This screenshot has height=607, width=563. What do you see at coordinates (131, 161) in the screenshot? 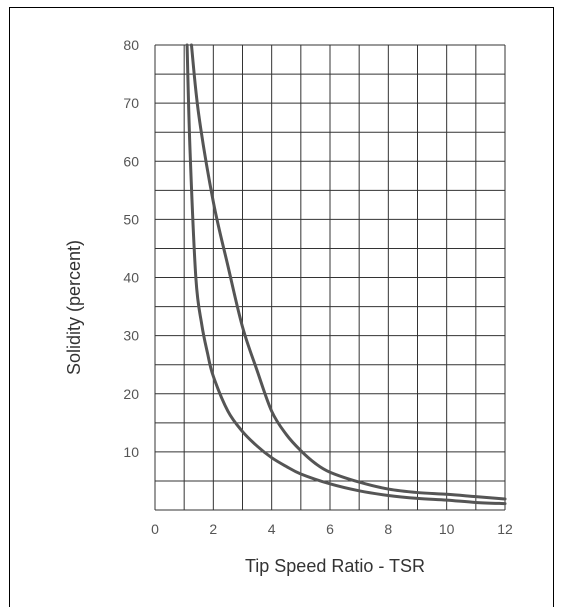
I see `y-tick-label: 60` at bounding box center [131, 161].